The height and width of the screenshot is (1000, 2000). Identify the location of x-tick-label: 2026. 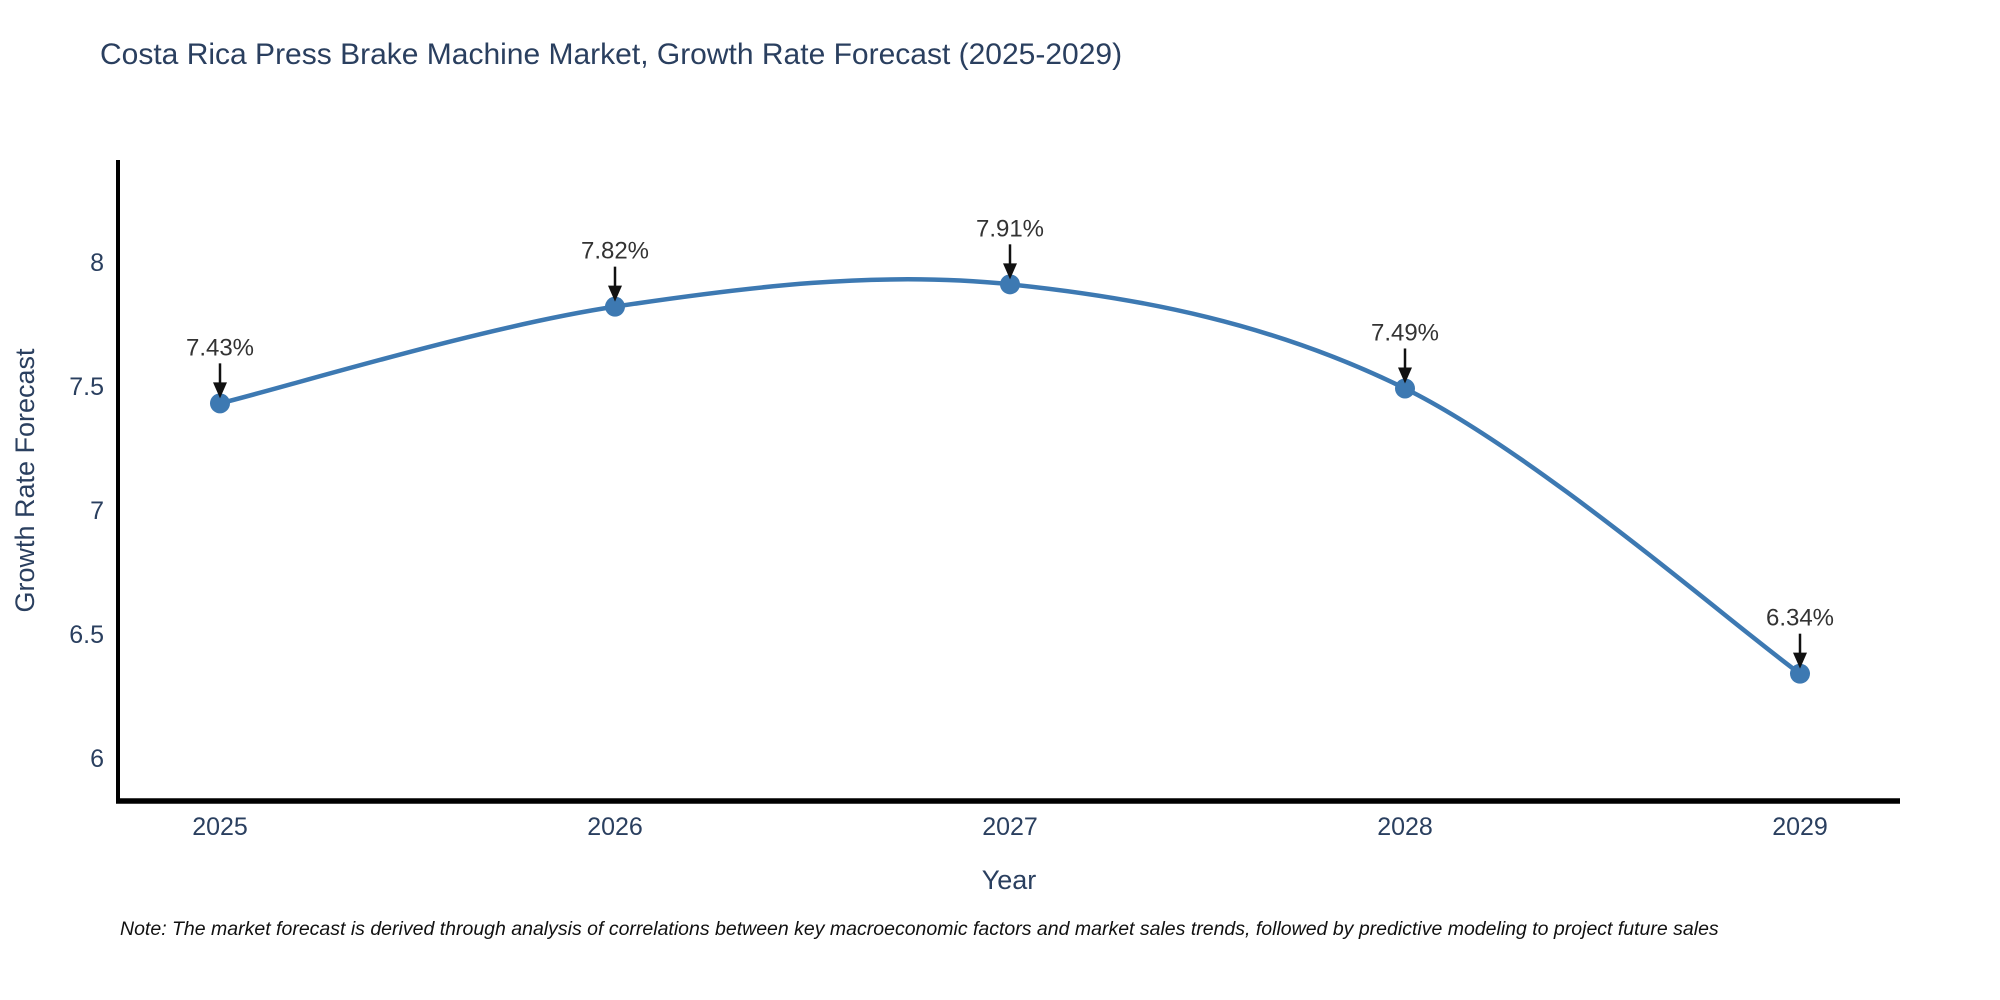
(615, 827).